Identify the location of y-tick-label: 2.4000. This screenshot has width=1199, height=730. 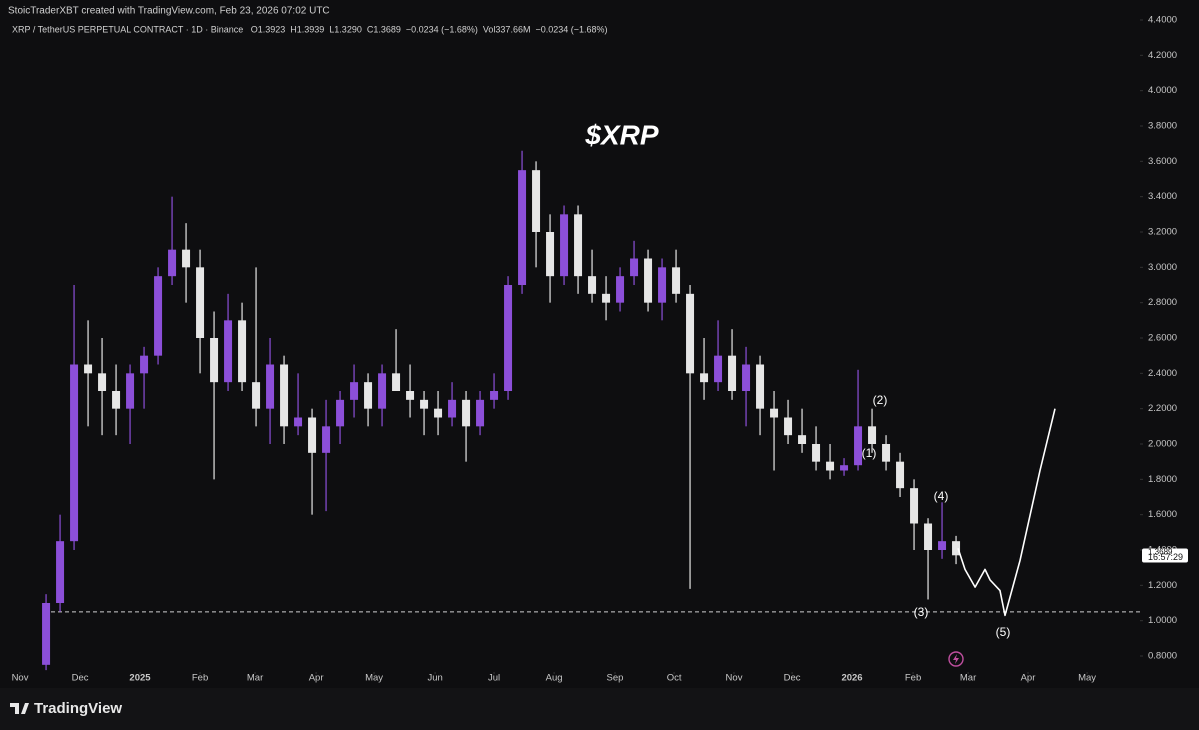
(1162, 373).